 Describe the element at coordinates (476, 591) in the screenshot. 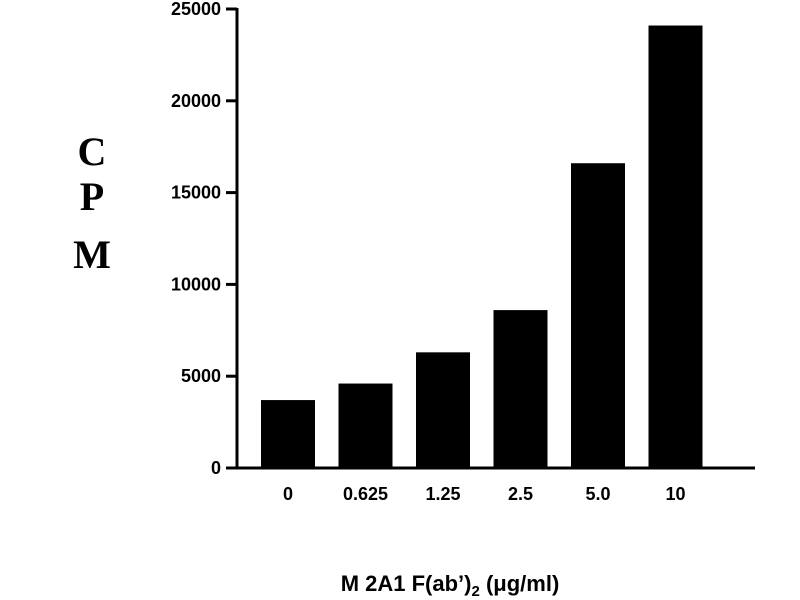

I see `x-axis-label-subscript: 2` at that location.